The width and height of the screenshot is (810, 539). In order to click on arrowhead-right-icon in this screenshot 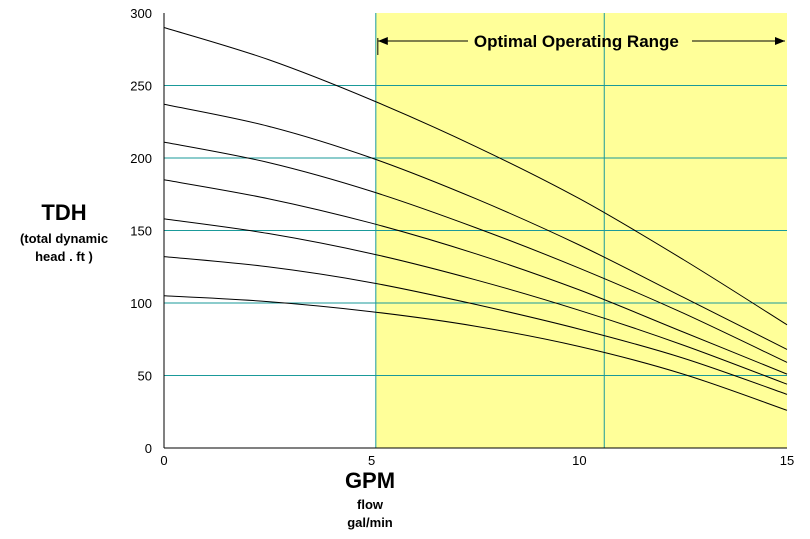, I will do `click(780, 41)`.